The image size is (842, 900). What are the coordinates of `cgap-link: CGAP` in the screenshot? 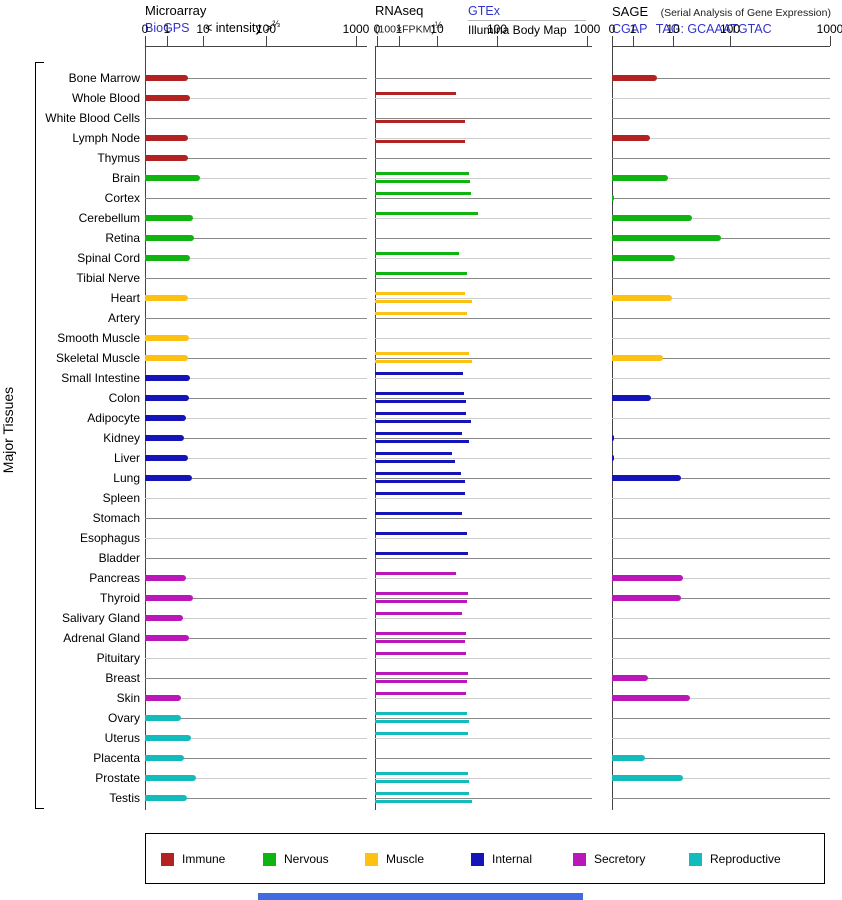 It's located at (630, 29).